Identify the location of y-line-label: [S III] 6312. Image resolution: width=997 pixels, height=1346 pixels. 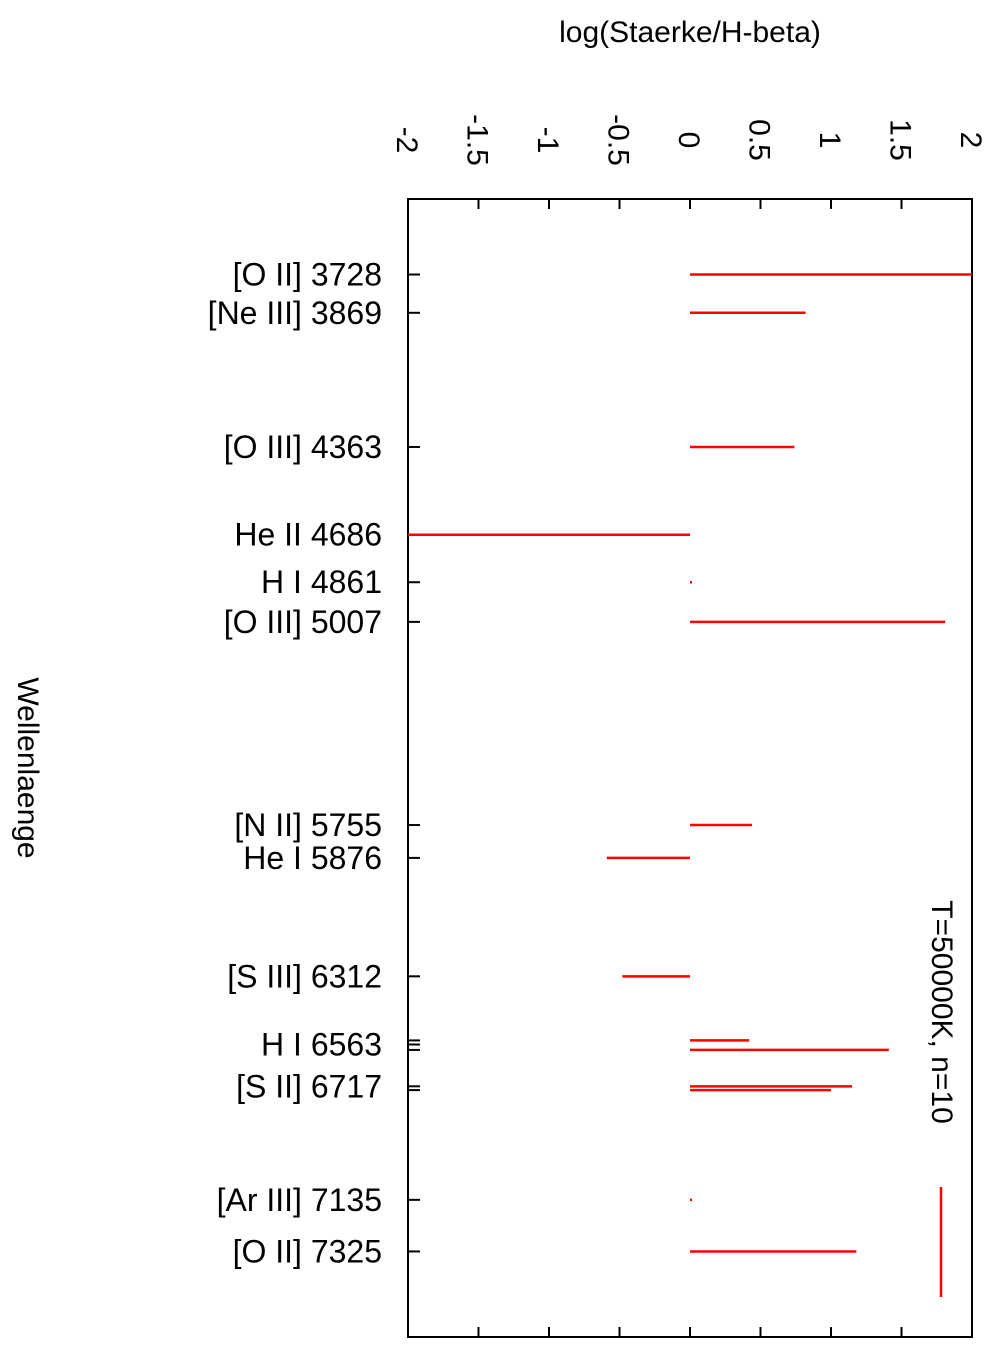
(304, 976).